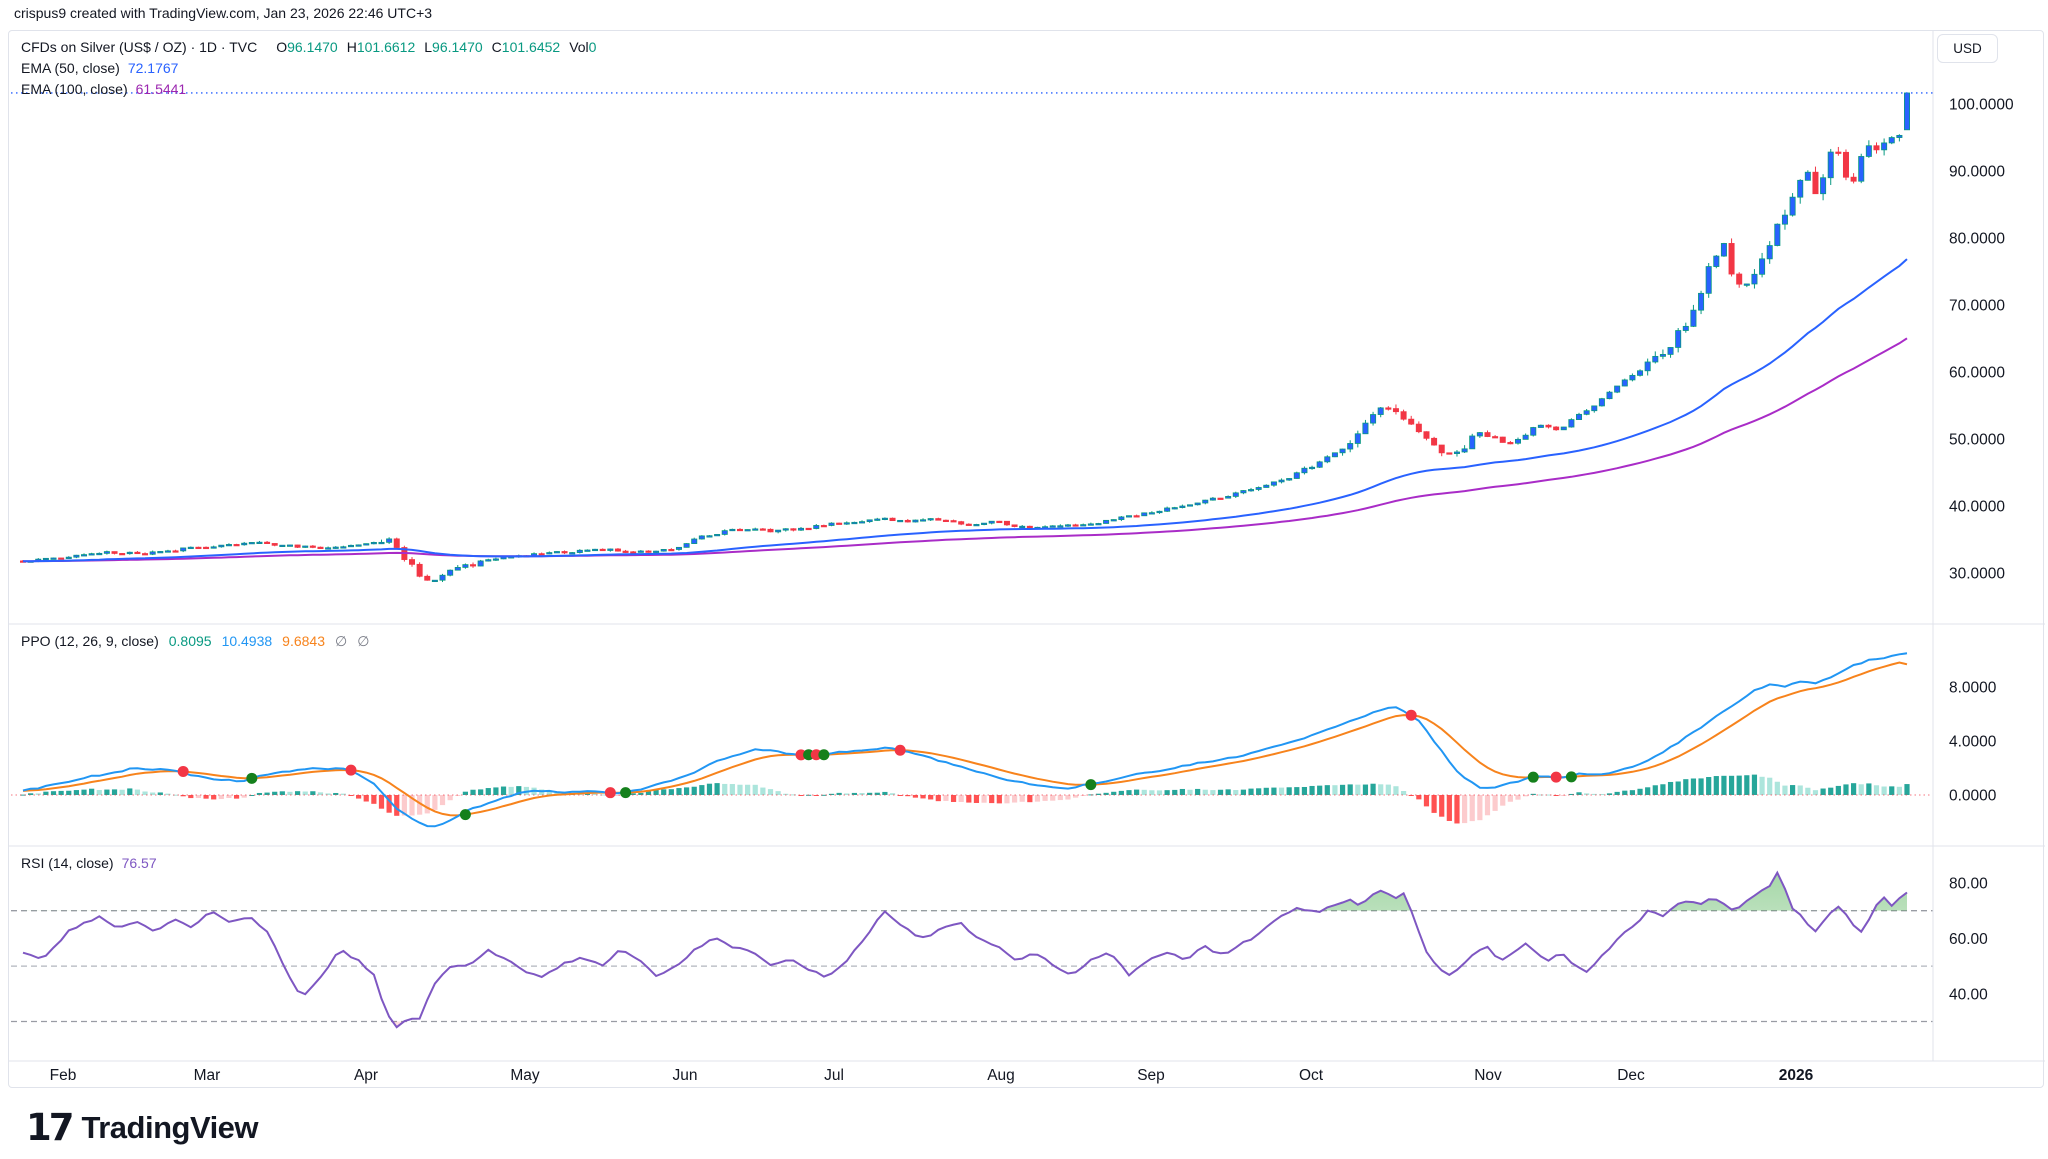 The height and width of the screenshot is (1159, 2048). Describe the element at coordinates (1977, 440) in the screenshot. I see `svg-text: 50.0000` at that location.